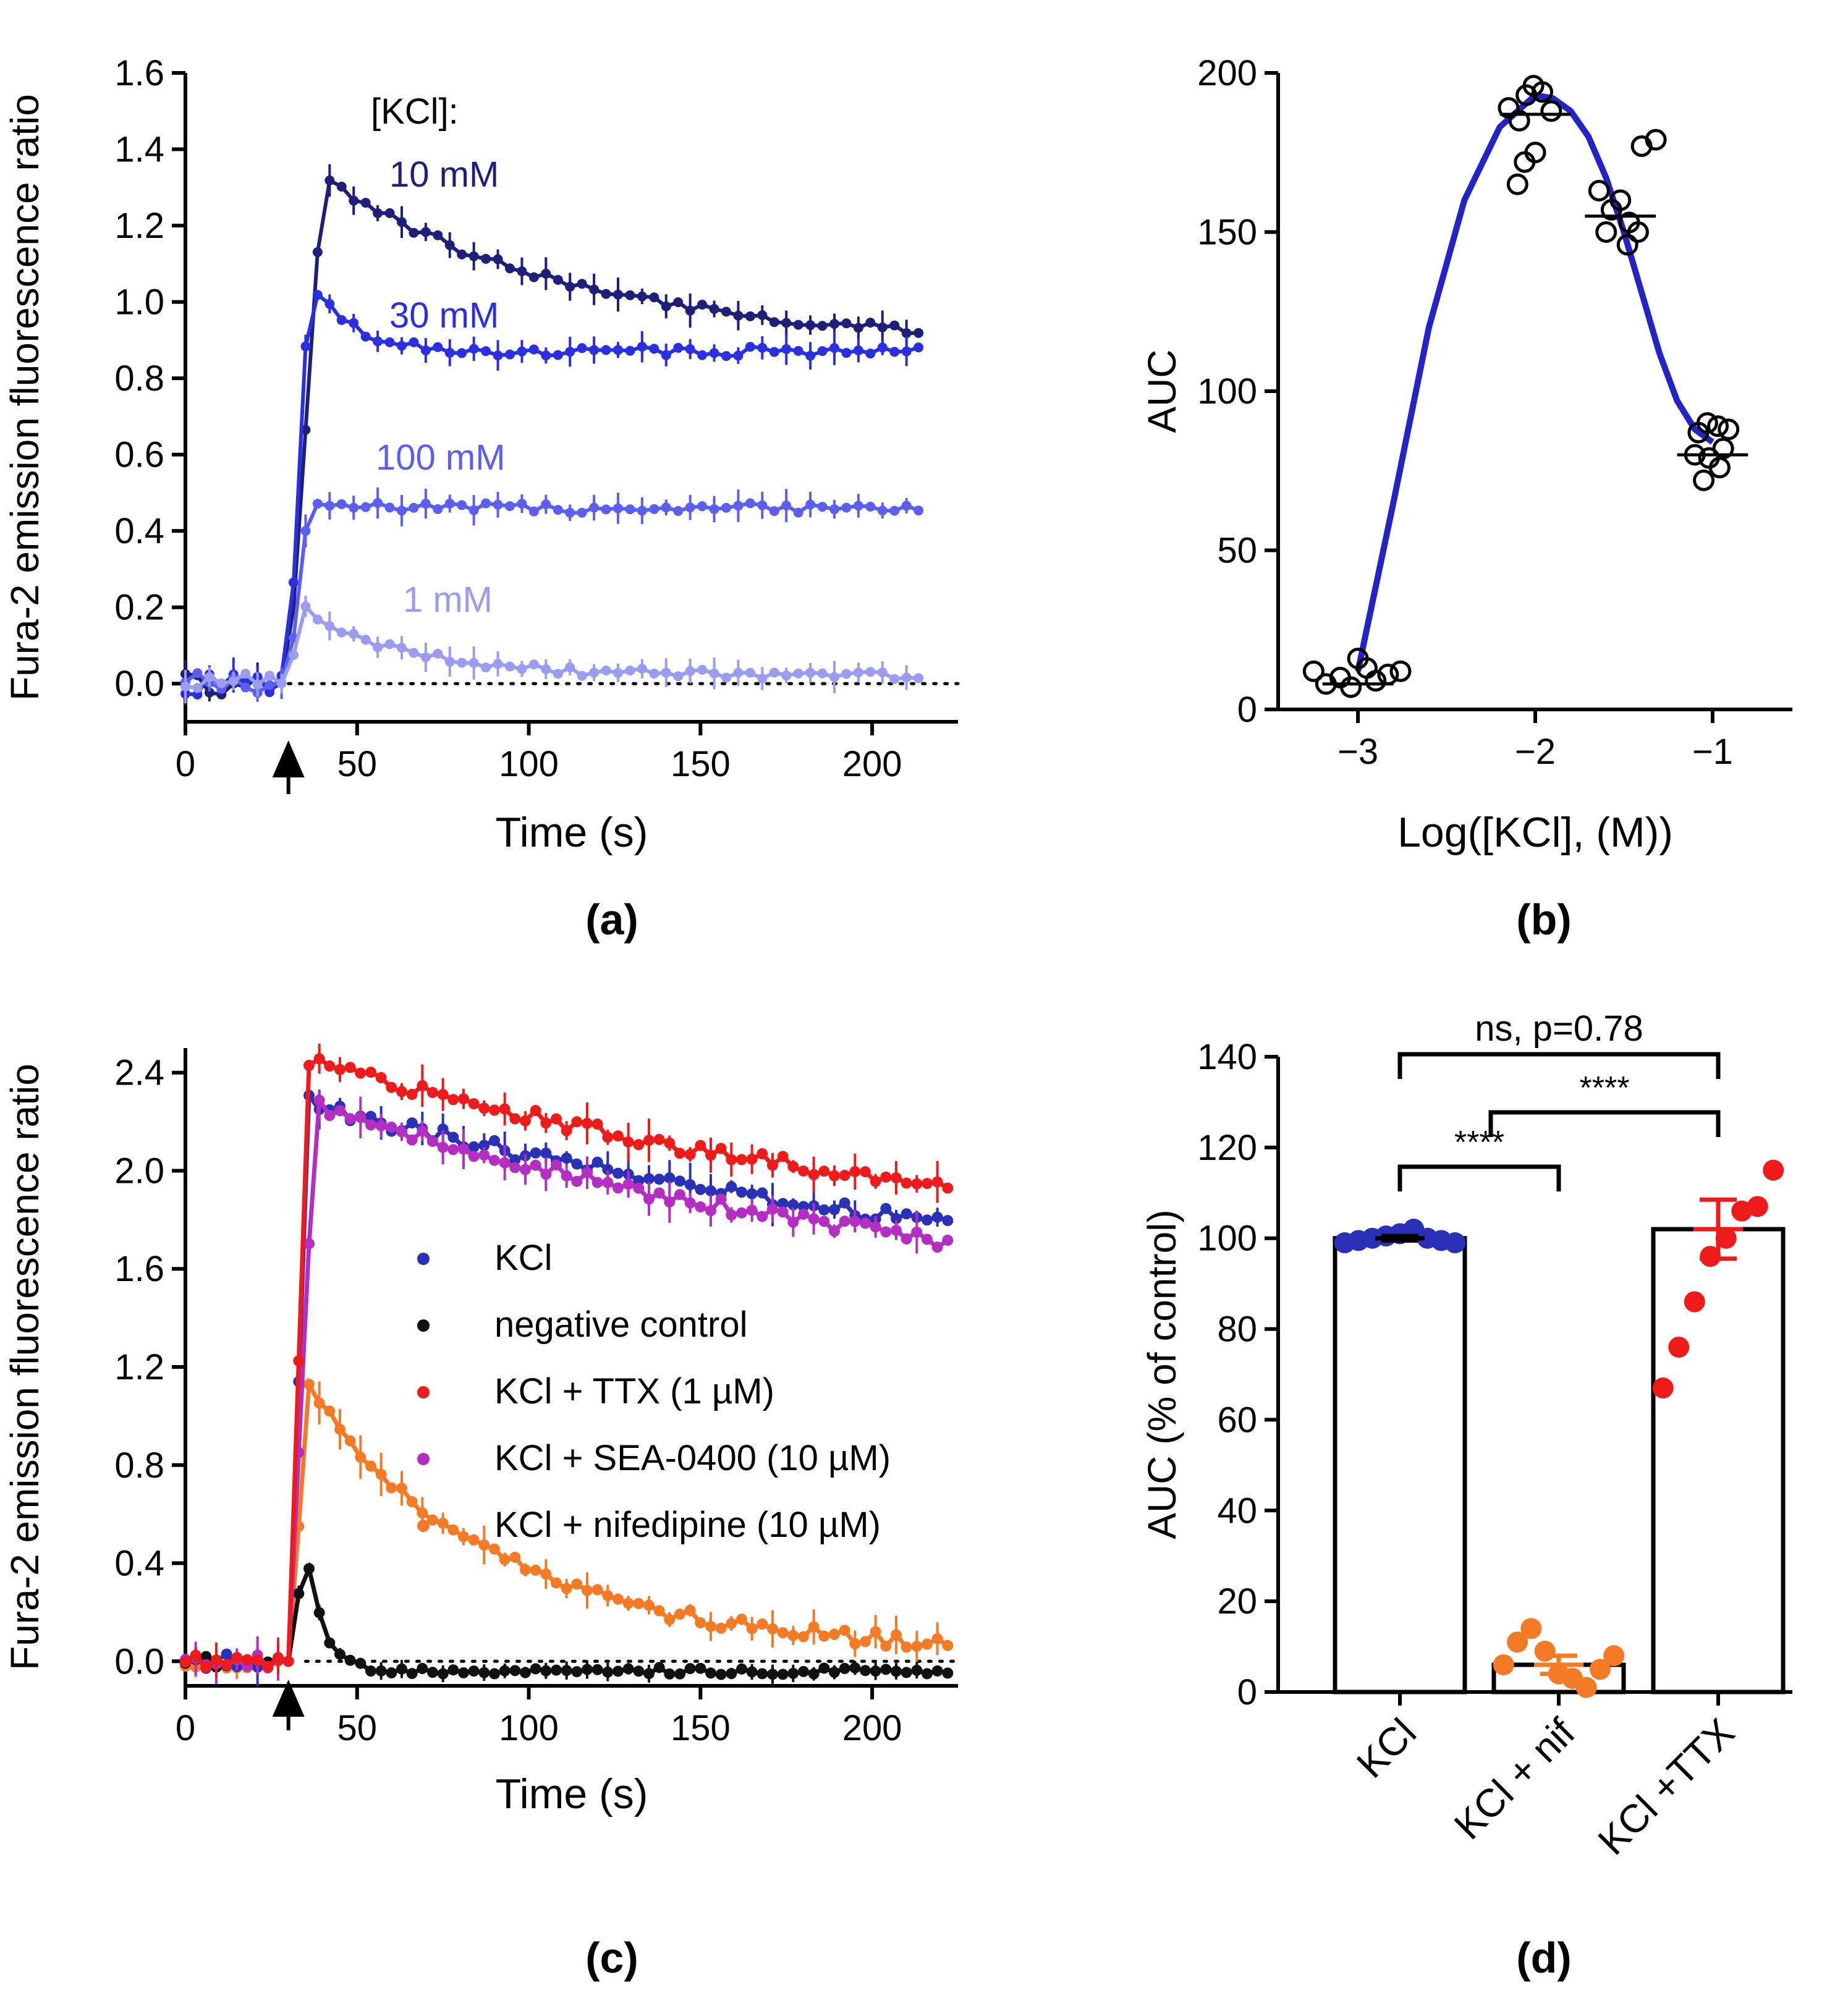  Describe the element at coordinates (1479, 1143) in the screenshot. I see `significance-label: ****` at that location.